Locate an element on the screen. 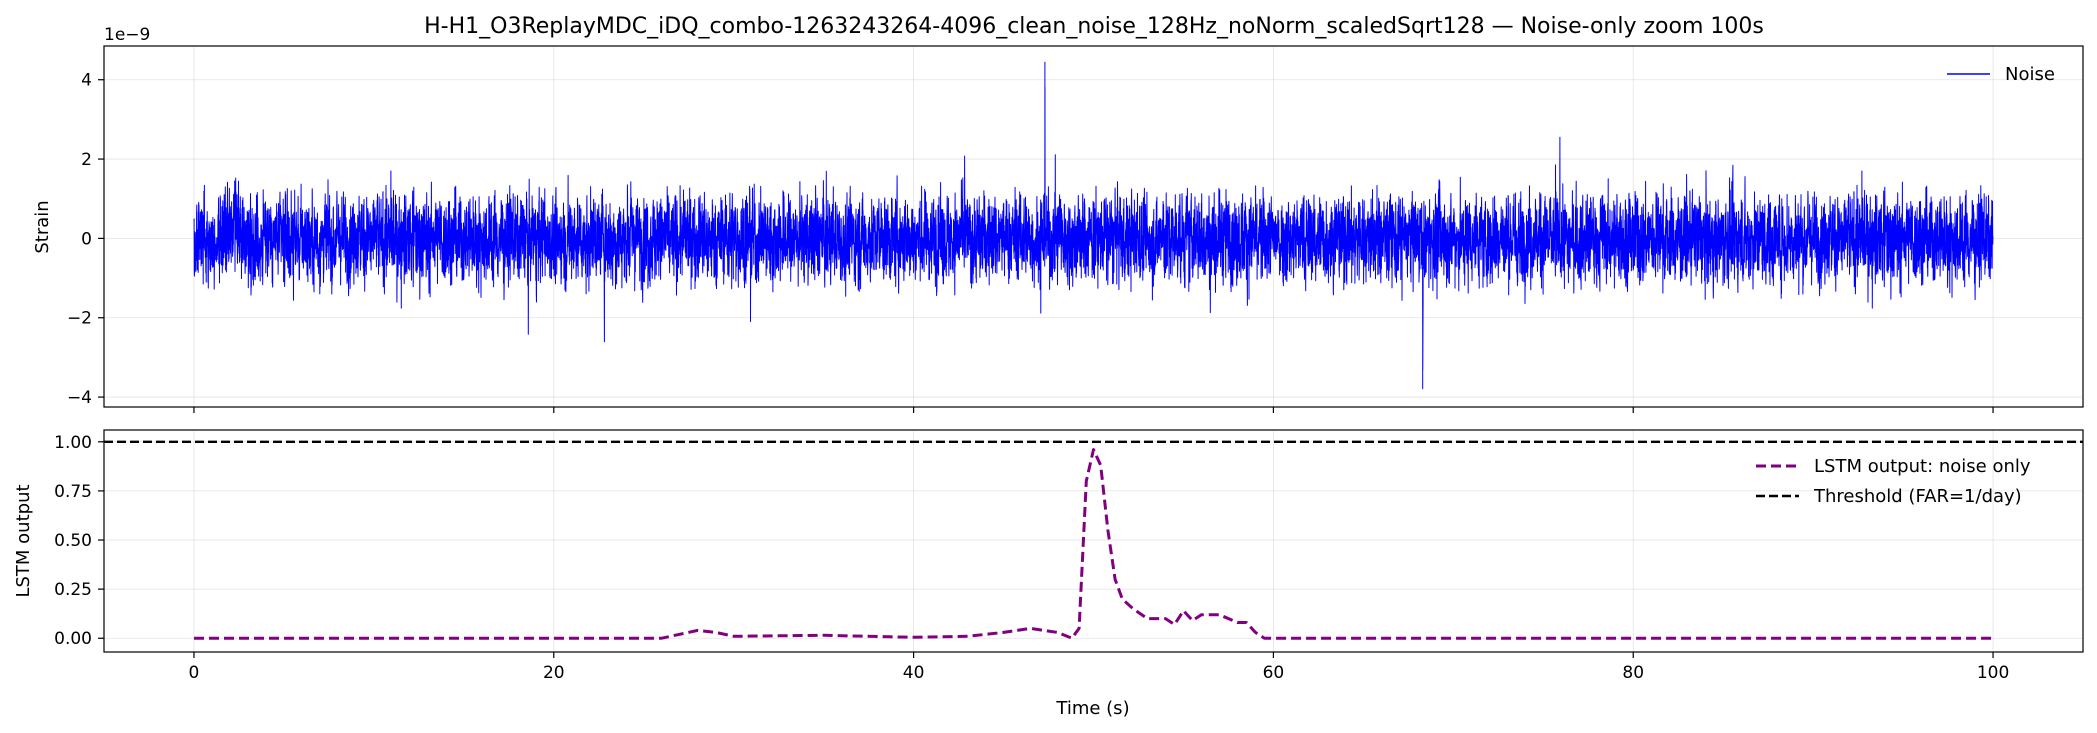  noise-y-tick-label: 2 is located at coordinates (86, 160).